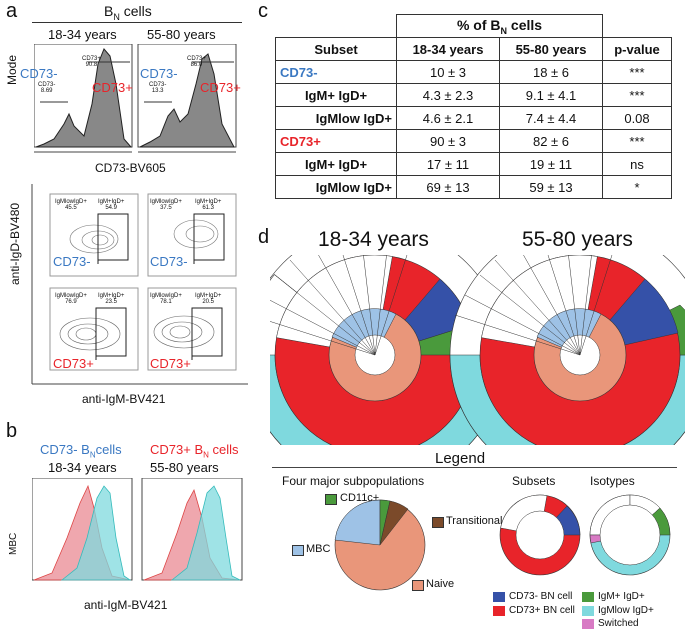  I want to click on hist2-curve, so click(187, 100).